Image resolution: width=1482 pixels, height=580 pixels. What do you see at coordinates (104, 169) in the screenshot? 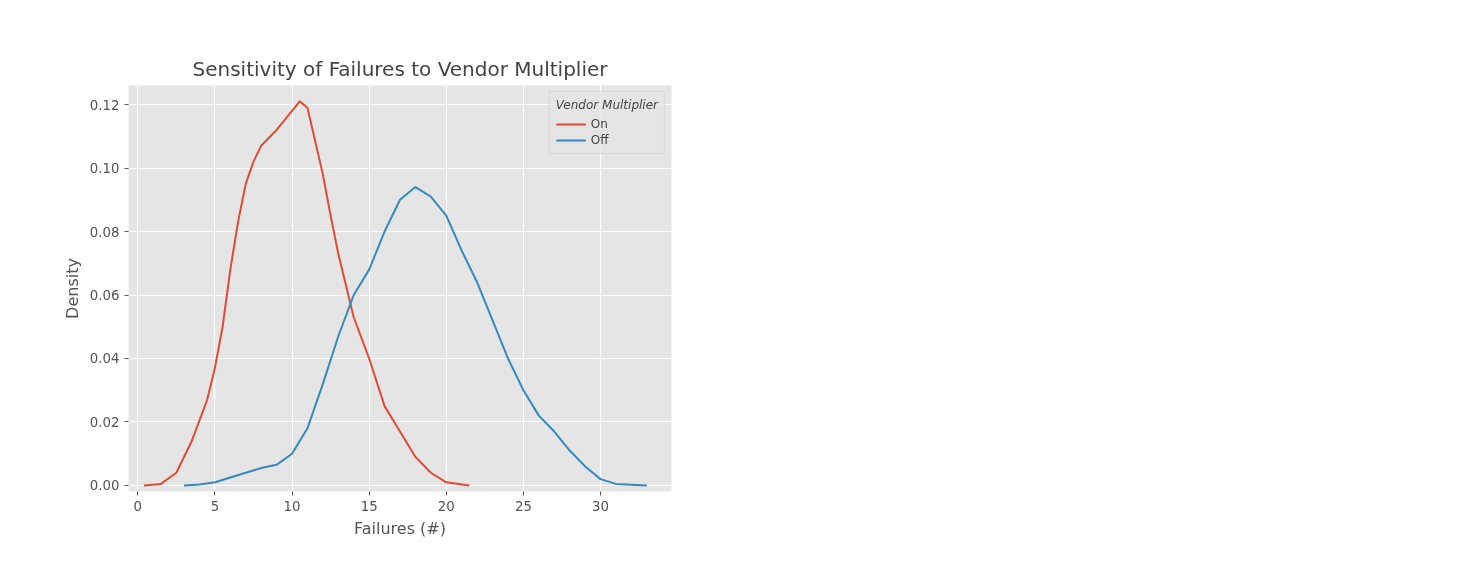
I see `y-tick-label: 0.10` at bounding box center [104, 169].